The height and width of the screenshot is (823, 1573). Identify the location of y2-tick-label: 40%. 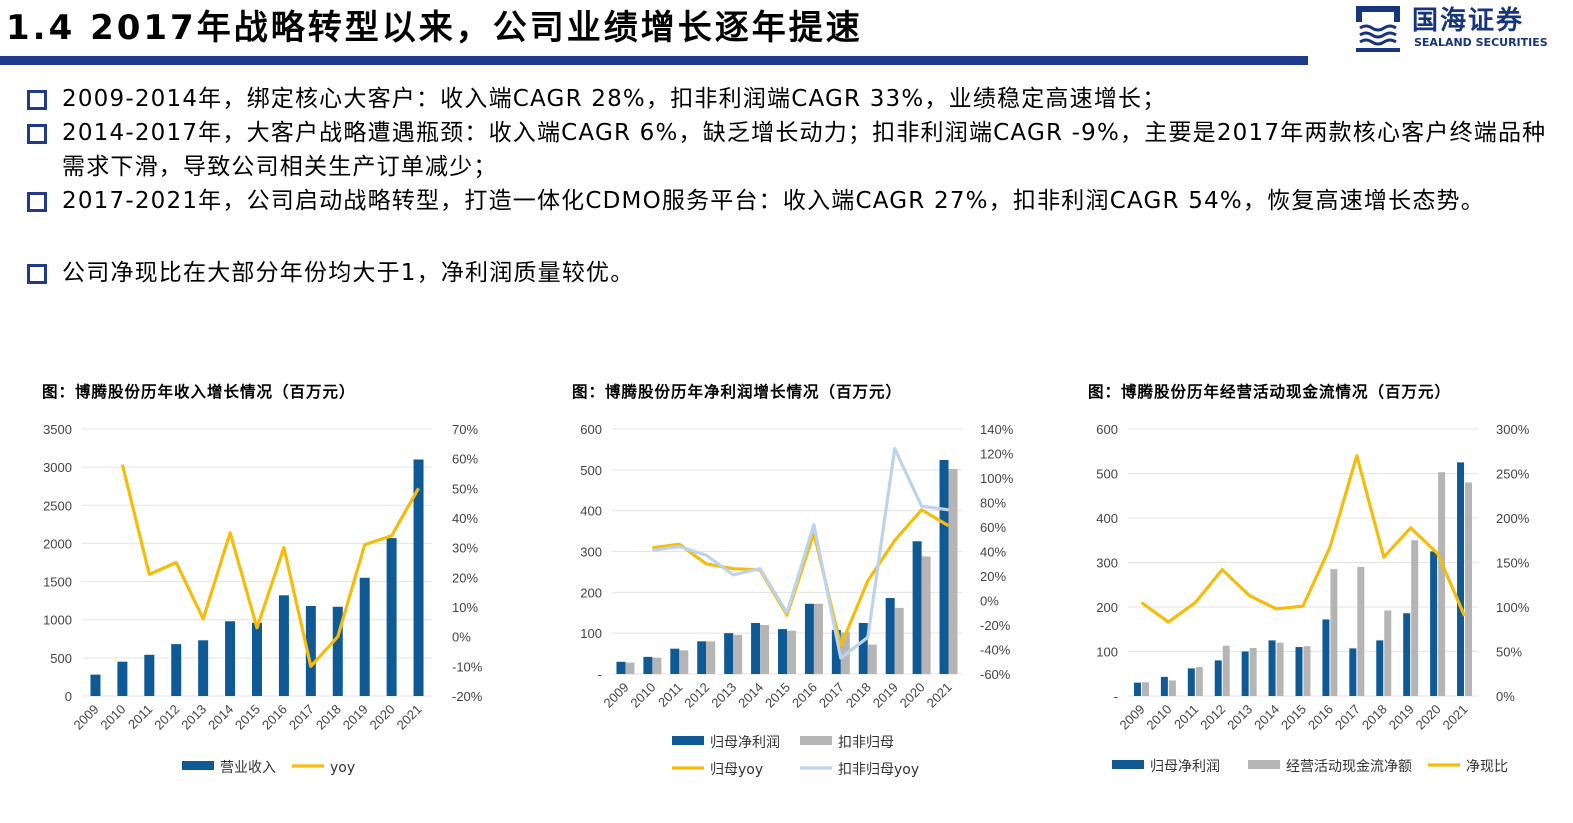
(465, 518).